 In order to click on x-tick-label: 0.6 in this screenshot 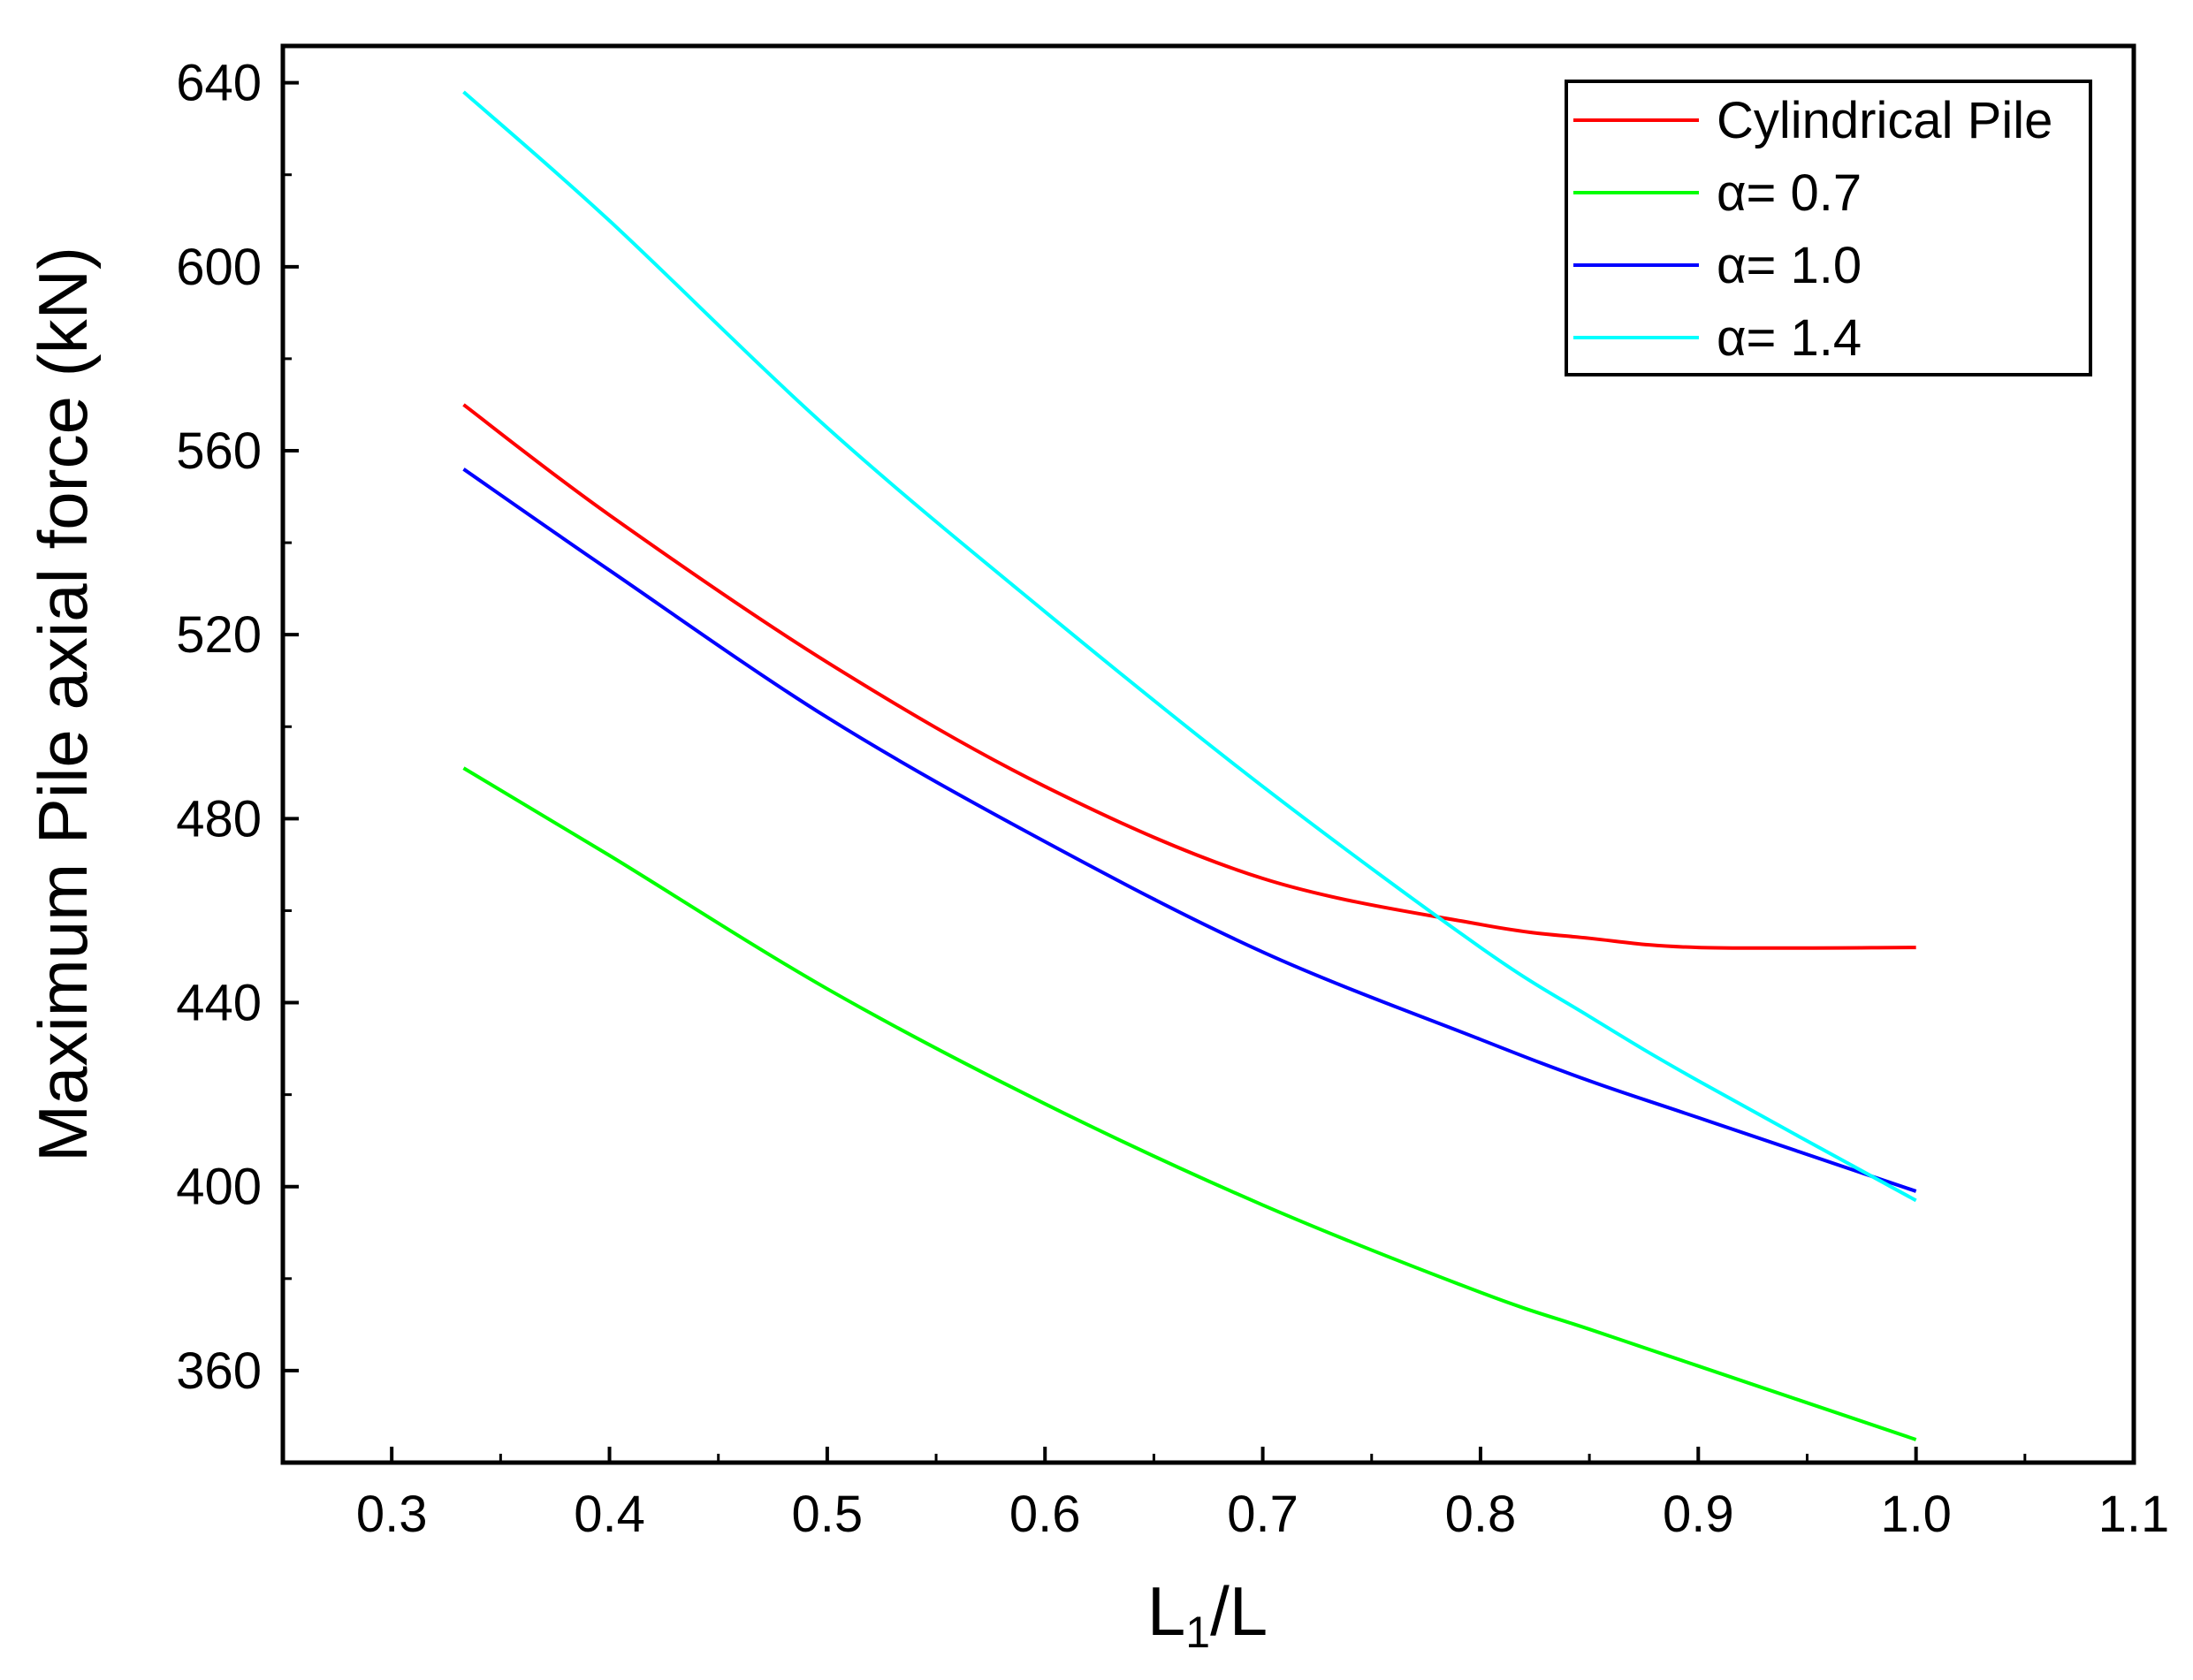, I will do `click(1045, 1514)`.